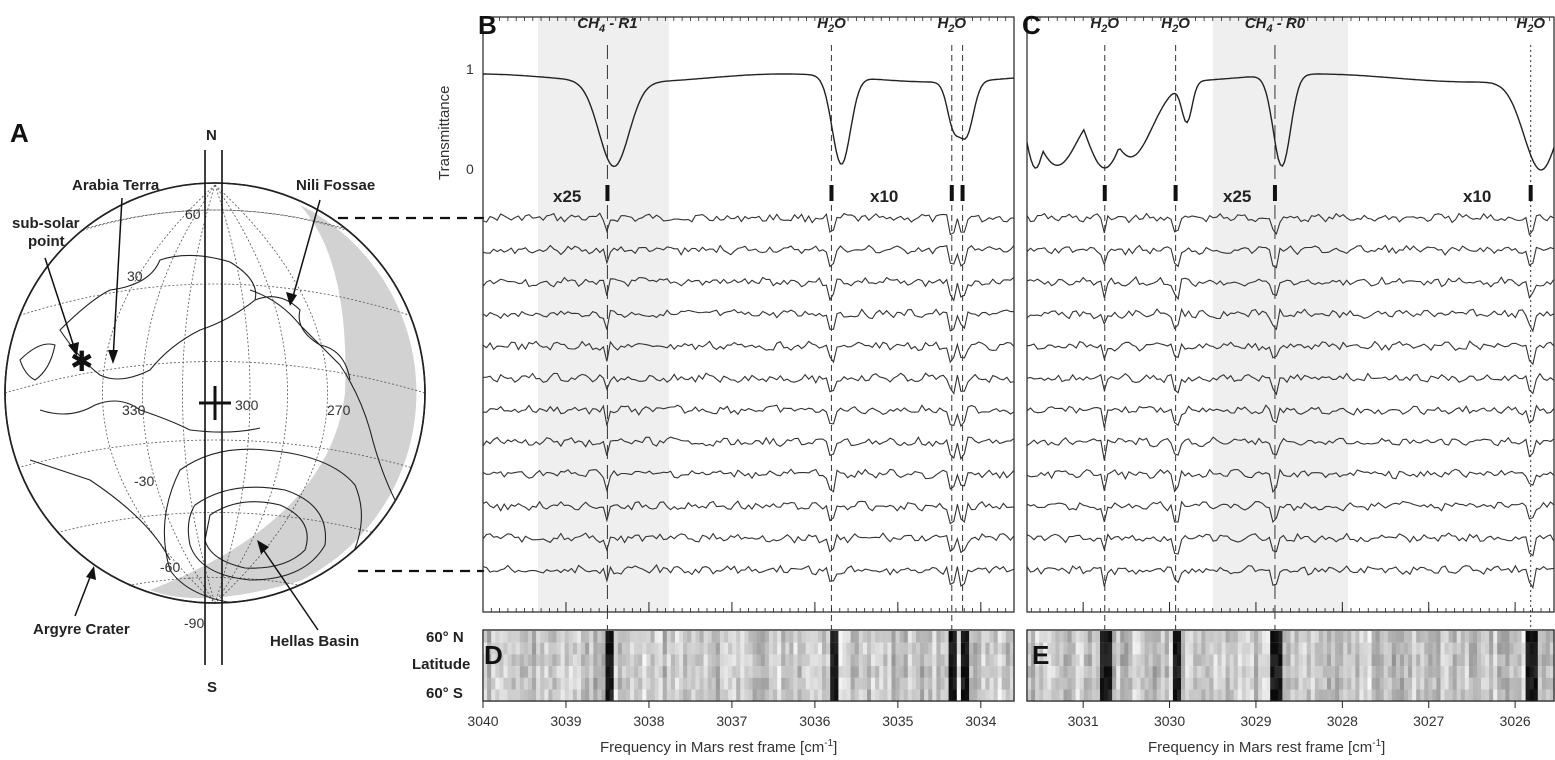 The image size is (1555, 760). Describe the element at coordinates (607, 25) in the screenshot. I see `line-label-b-0: CH4 - R1` at that location.